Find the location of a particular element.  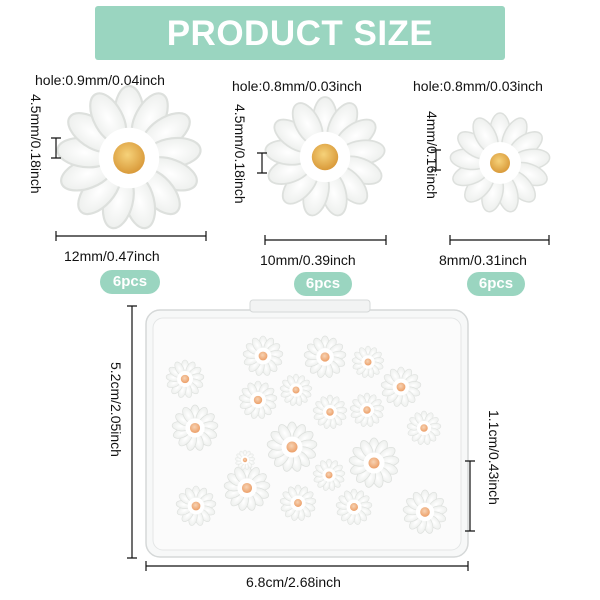

box-depth-label: 1.1cm/0.43inch is located at coordinates (494, 457).